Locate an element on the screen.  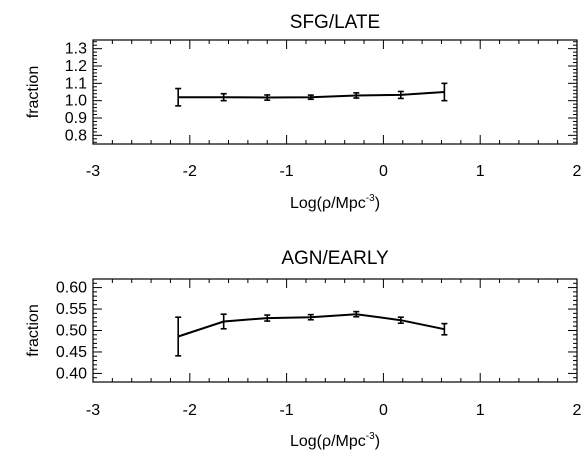
y-tick-label: 0.60 is located at coordinates (71, 288).